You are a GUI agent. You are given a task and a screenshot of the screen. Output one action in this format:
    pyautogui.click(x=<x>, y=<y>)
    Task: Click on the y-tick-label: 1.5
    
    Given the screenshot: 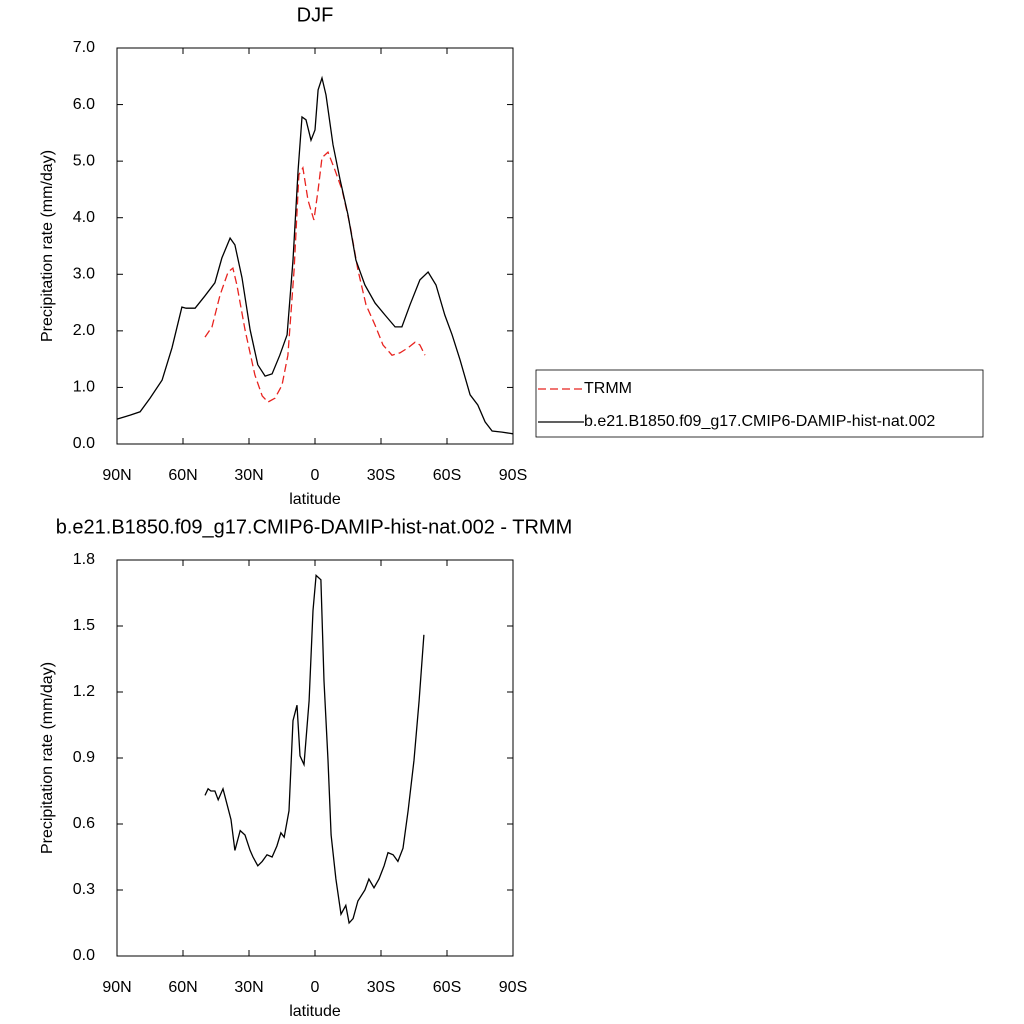 What is the action you would take?
    pyautogui.click(x=84, y=625)
    